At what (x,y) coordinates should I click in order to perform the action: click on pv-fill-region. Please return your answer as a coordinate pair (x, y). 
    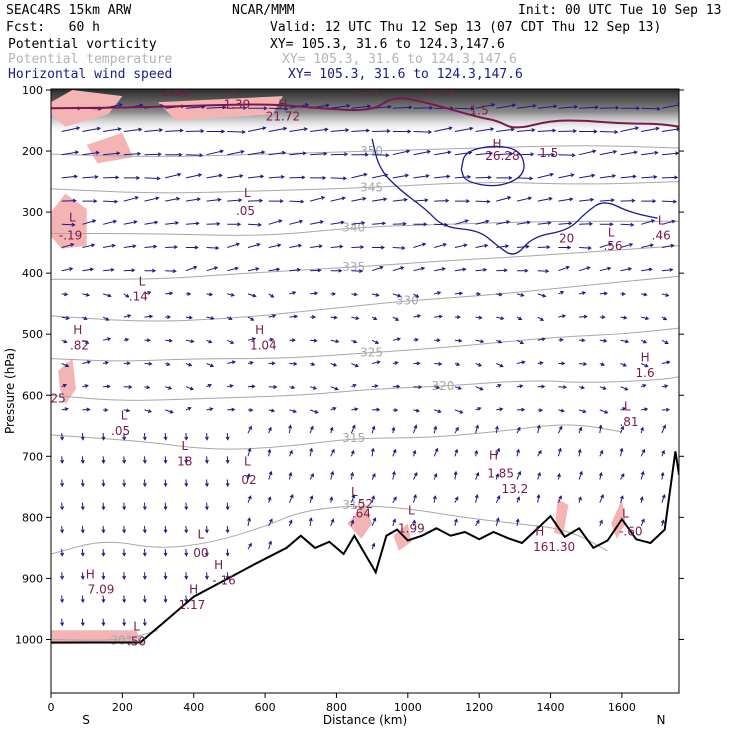
    Looking at the image, I should click on (220, 108).